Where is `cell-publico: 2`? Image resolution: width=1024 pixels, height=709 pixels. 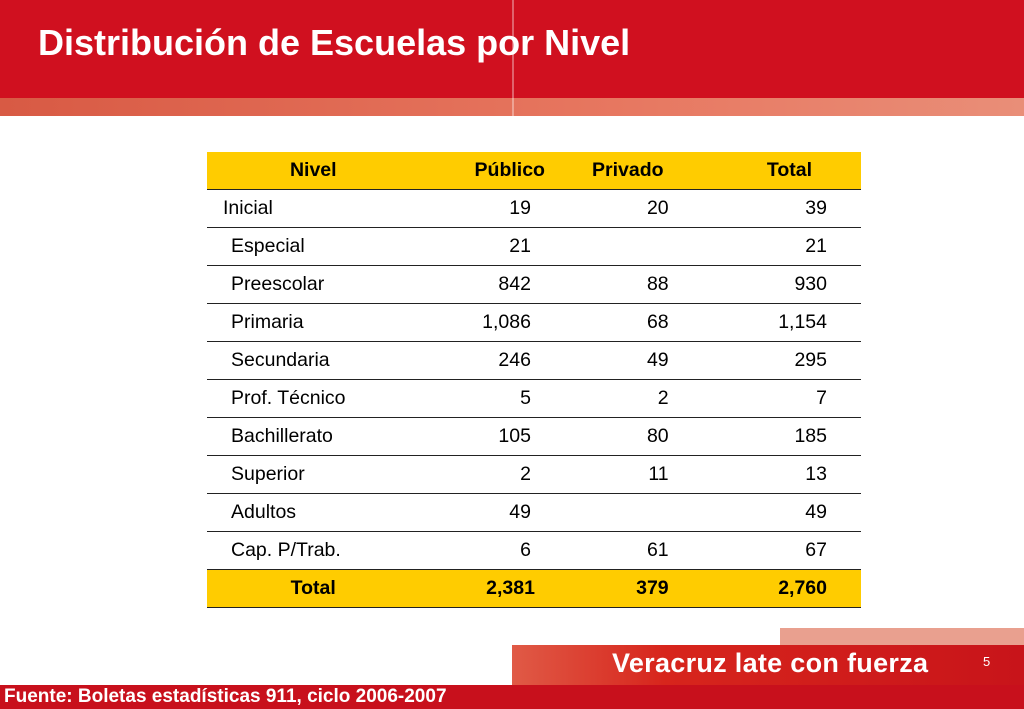 cell-publico: 2 is located at coordinates (488, 474).